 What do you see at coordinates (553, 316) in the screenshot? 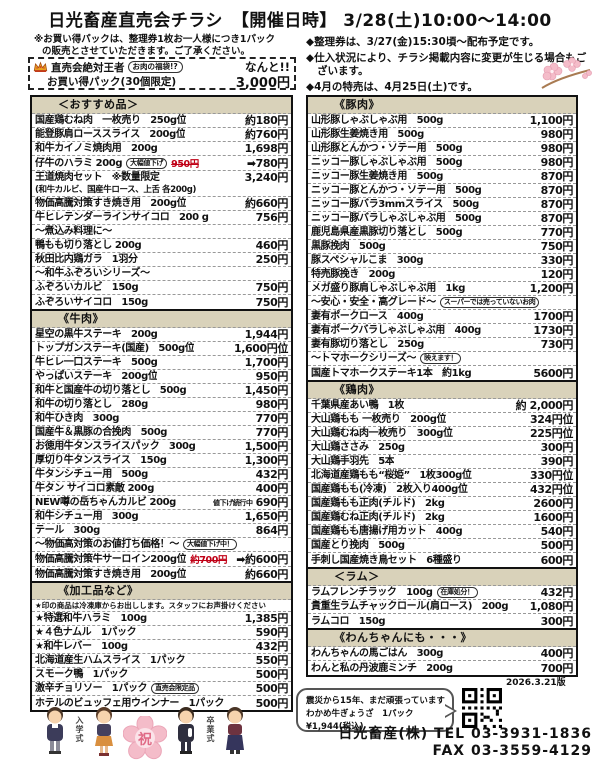
I see `item-price: 1700円` at bounding box center [553, 316].